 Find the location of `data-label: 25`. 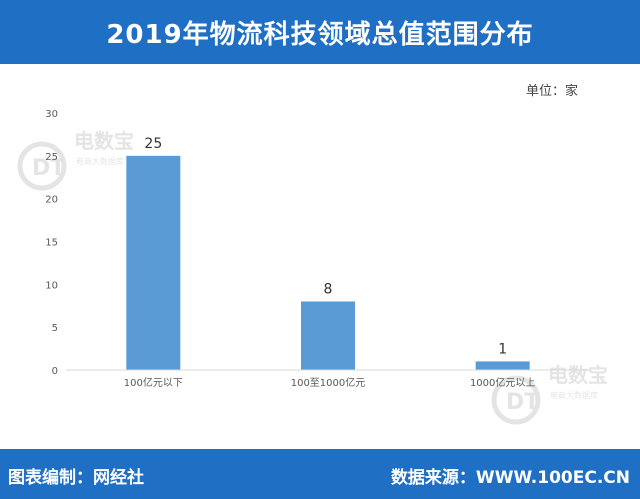

data-label: 25 is located at coordinates (153, 144).